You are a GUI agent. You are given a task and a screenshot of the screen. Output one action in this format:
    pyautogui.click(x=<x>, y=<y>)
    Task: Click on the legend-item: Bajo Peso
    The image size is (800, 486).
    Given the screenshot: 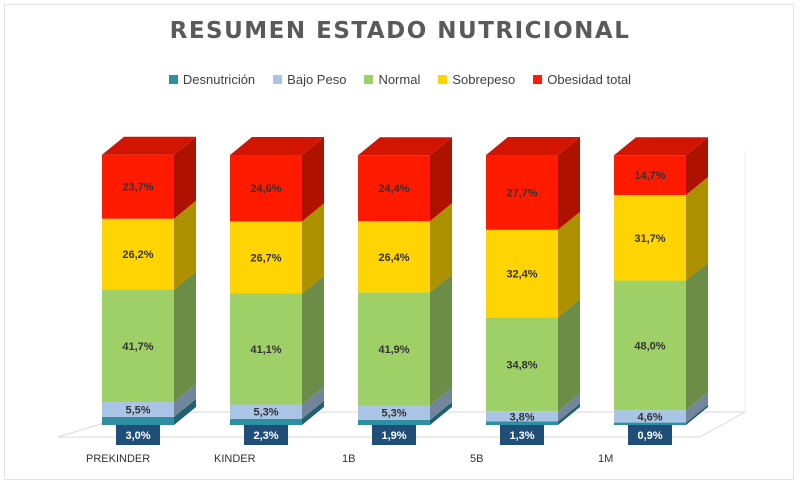 What is the action you would take?
    pyautogui.click(x=309, y=79)
    